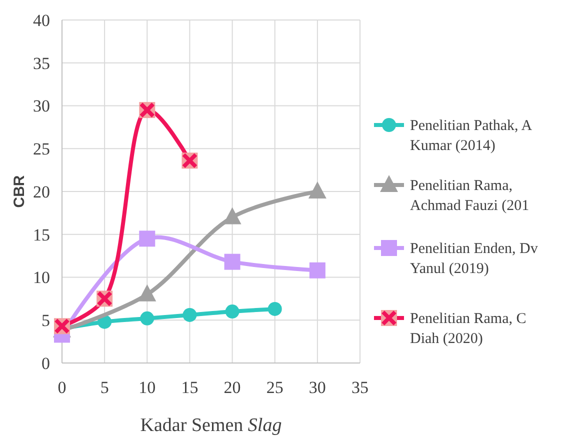 This screenshot has height=439, width=566. What do you see at coordinates (19, 191) in the screenshot?
I see `y-axis-title: CBR` at bounding box center [19, 191].